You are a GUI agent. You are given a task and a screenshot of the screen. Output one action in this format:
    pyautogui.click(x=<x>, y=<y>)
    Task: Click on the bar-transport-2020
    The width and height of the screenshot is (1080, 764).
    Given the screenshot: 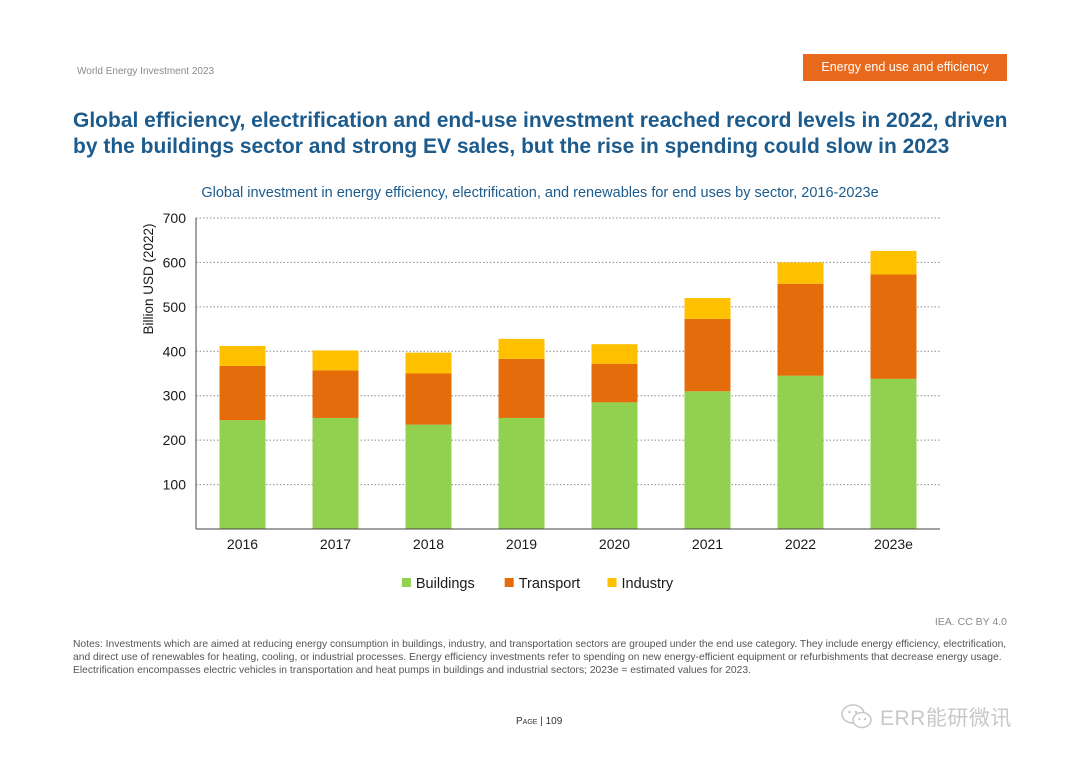 What is the action you would take?
    pyautogui.click(x=614, y=383)
    